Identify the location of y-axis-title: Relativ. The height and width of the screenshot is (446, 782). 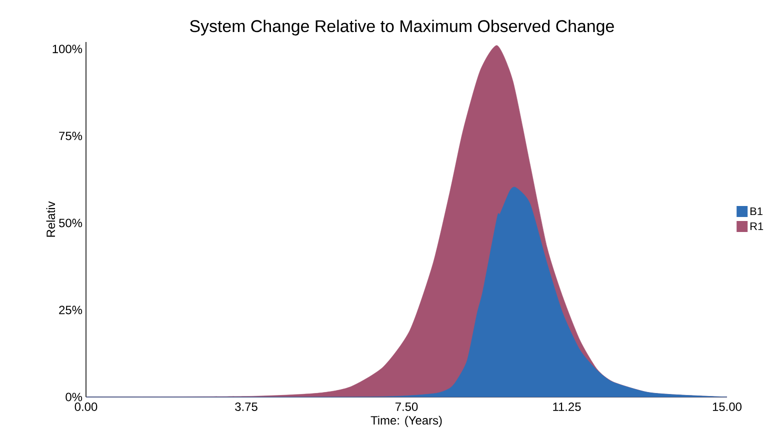
(51, 219).